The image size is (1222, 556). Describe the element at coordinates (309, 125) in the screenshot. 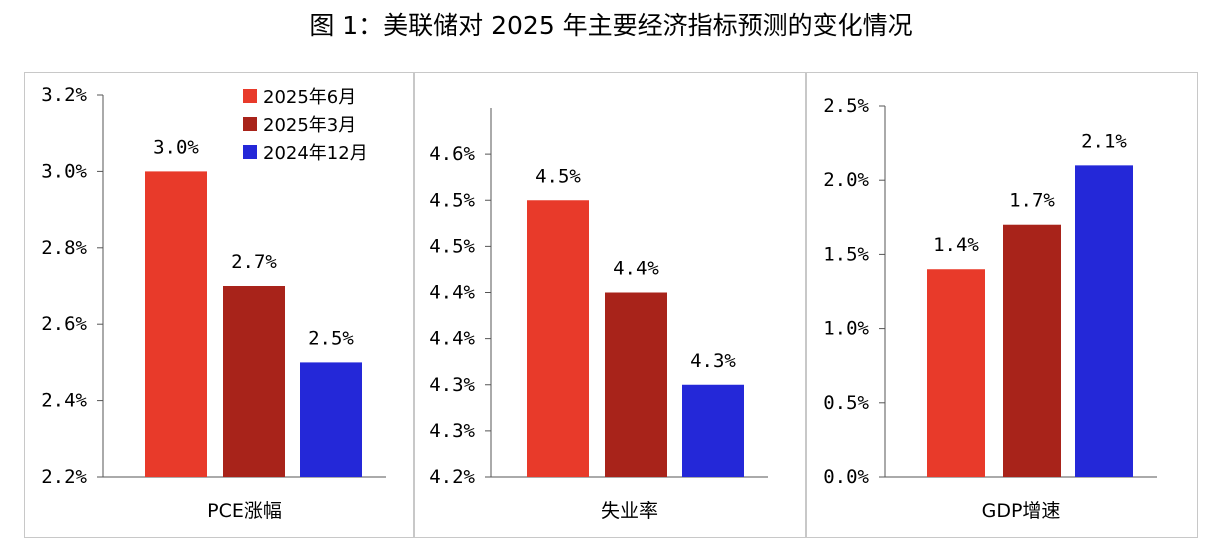

I see `legend-label: 2025年3月` at that location.